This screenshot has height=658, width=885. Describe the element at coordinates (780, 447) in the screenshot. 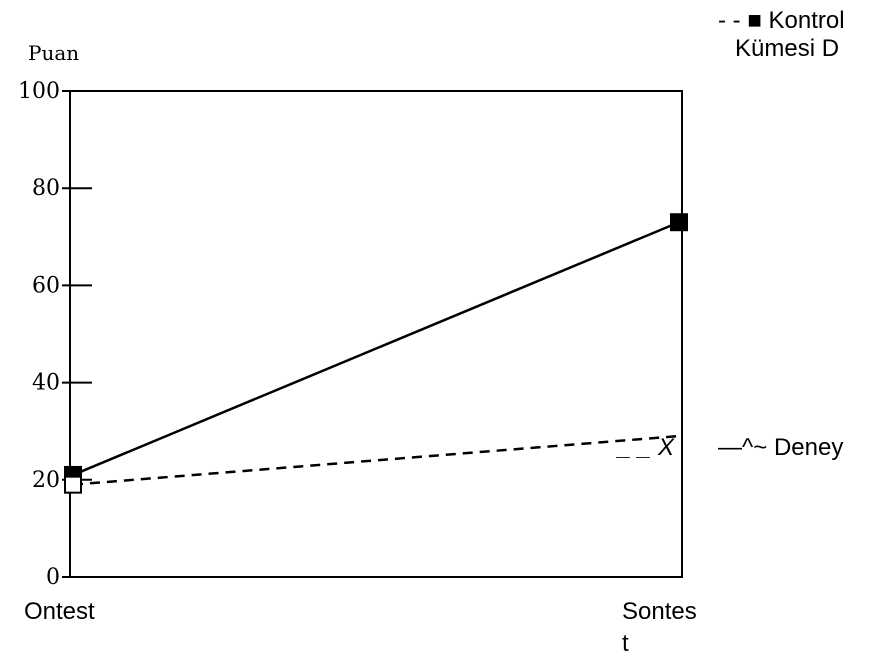

I see `deney-series-label: —^~ Deney` at that location.